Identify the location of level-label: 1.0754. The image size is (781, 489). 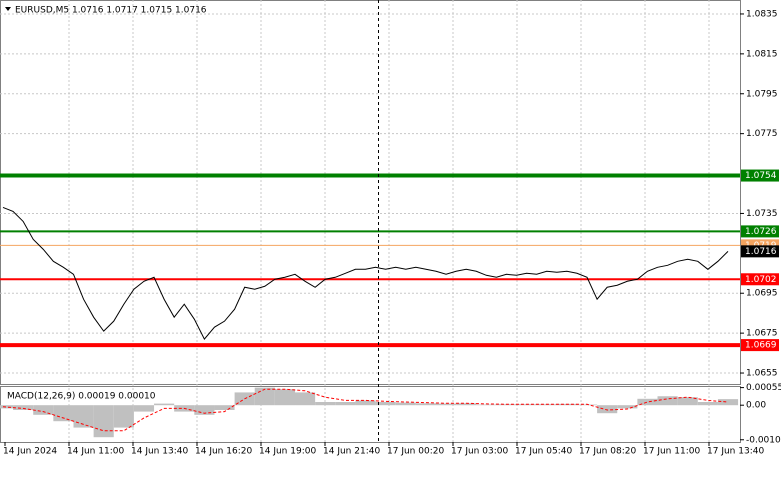
(761, 176).